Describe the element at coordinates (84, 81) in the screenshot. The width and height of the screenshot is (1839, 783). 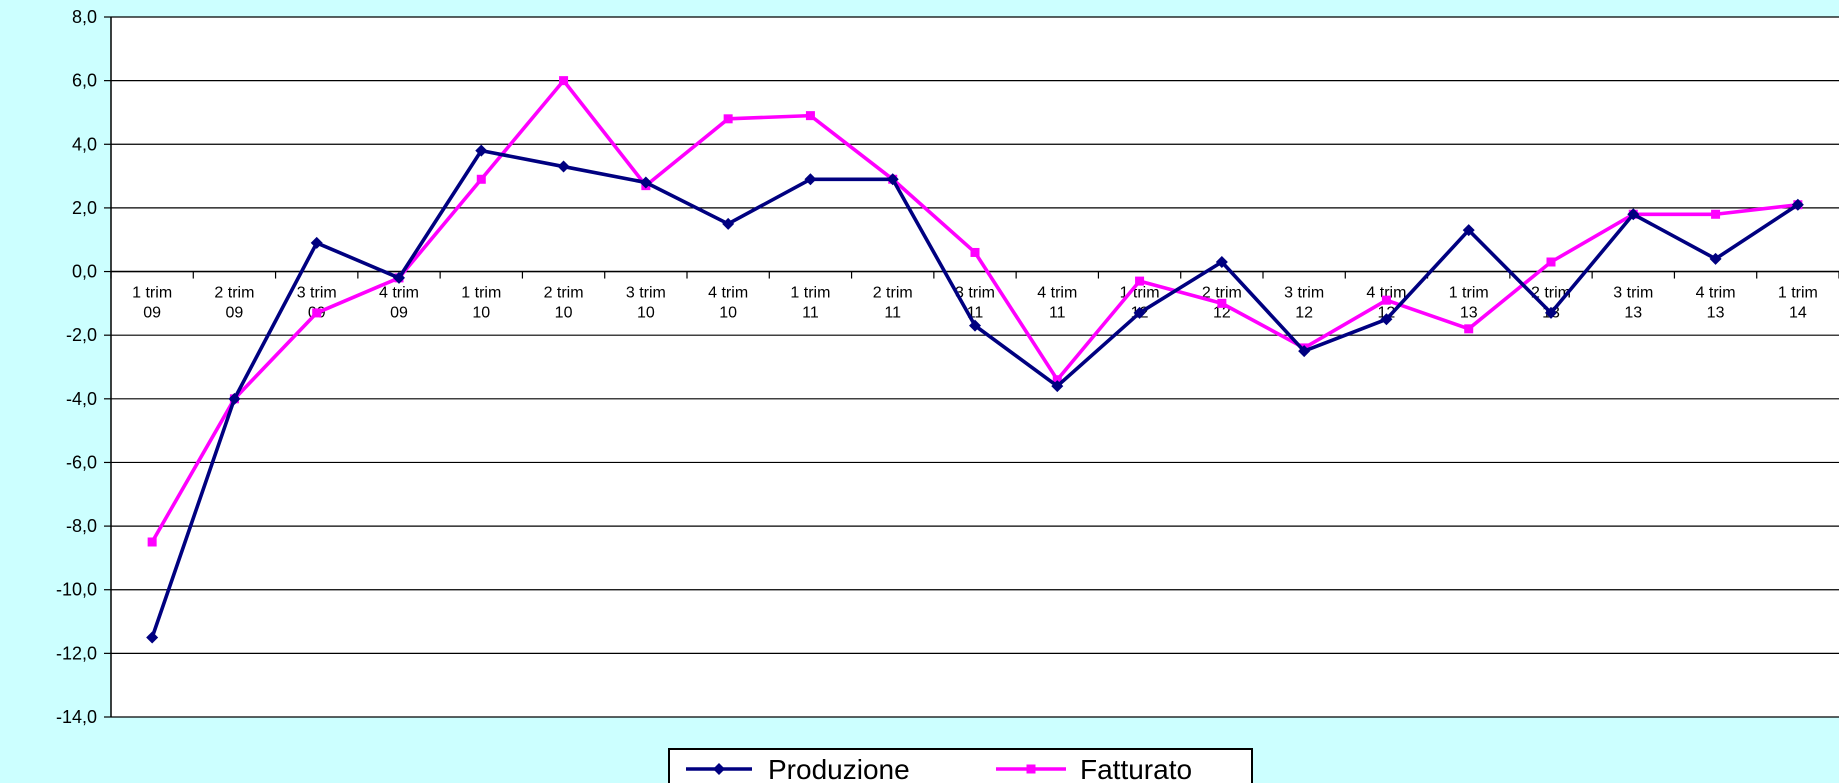
I see `y-tick-label: 6,0` at that location.